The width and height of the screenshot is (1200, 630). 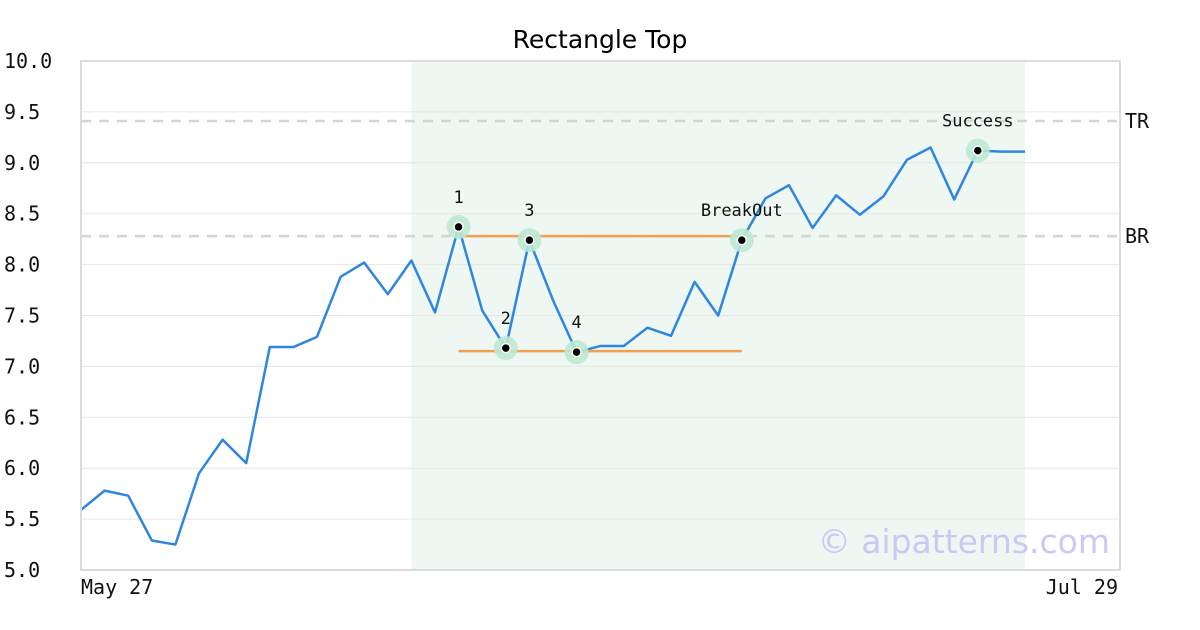 What do you see at coordinates (22, 265) in the screenshot?
I see `y-tick-label: 8.0` at bounding box center [22, 265].